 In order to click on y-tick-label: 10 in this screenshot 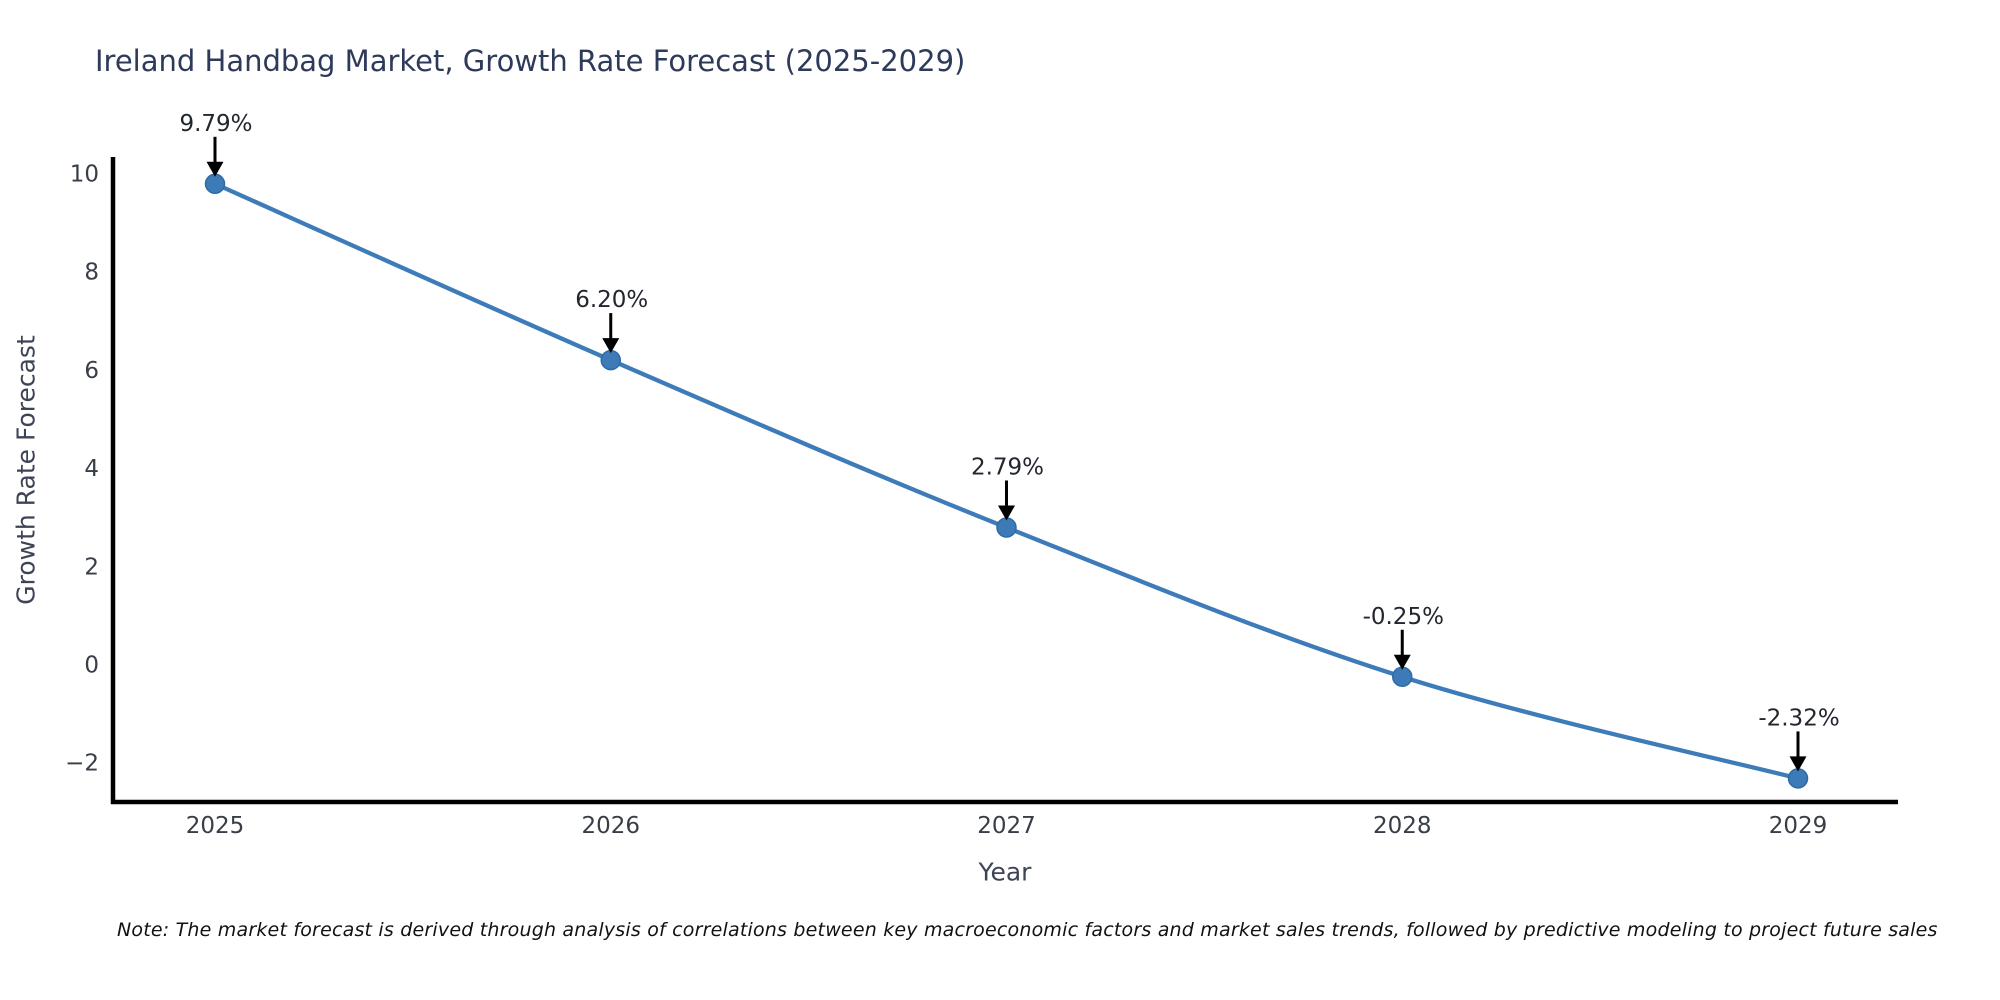, I will do `click(84, 175)`.